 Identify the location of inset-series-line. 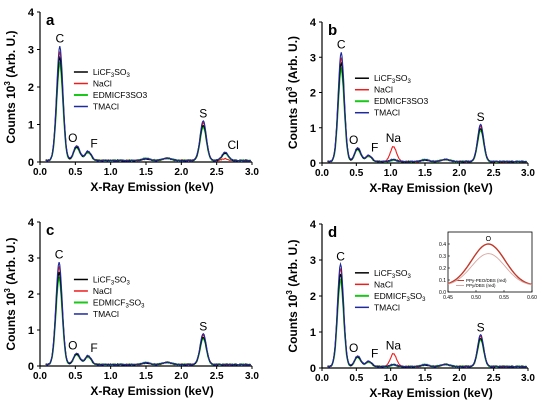
(490, 264).